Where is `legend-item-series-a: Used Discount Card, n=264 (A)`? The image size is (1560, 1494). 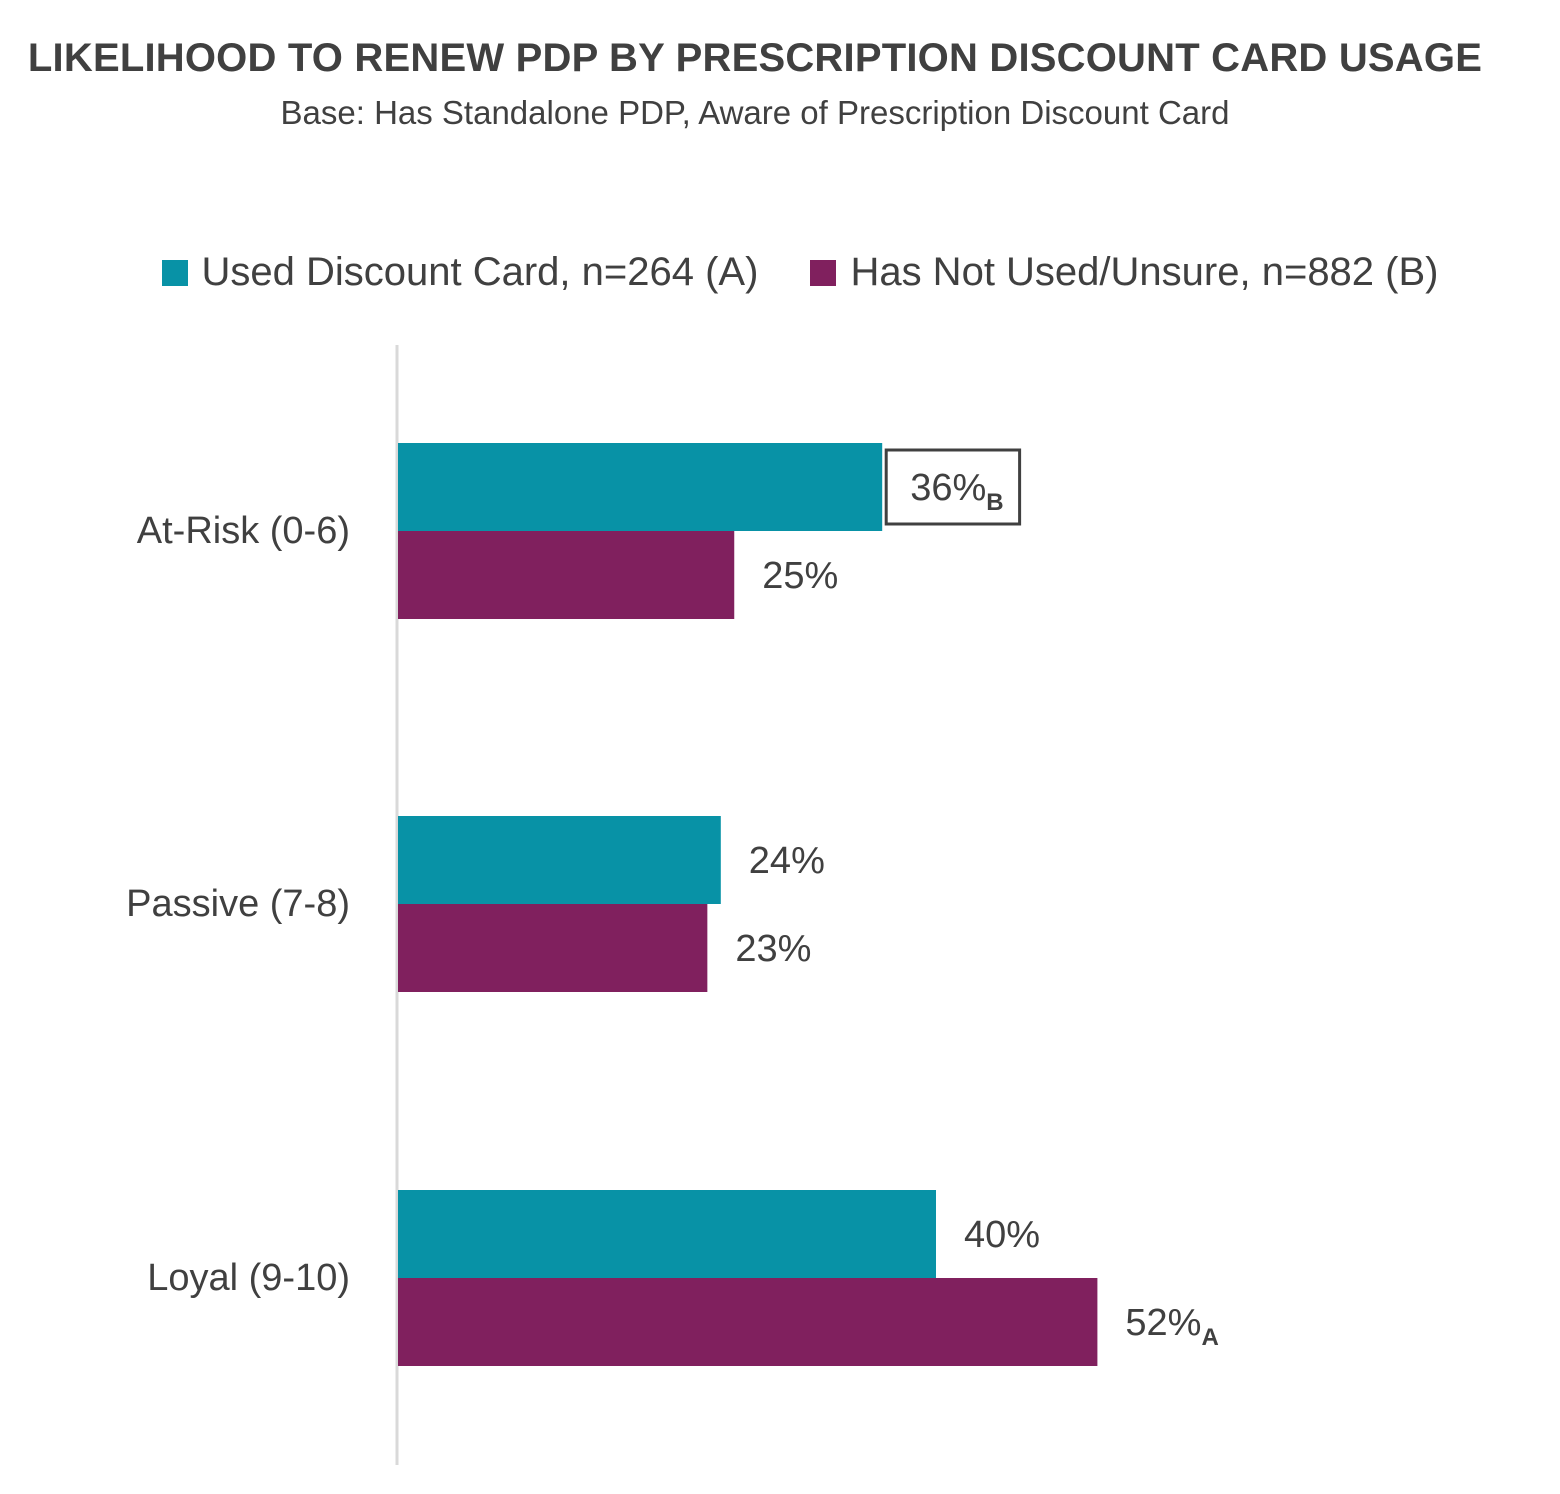
legend-item-series-a: Used Discount Card, n=264 (A) is located at coordinates (460, 272).